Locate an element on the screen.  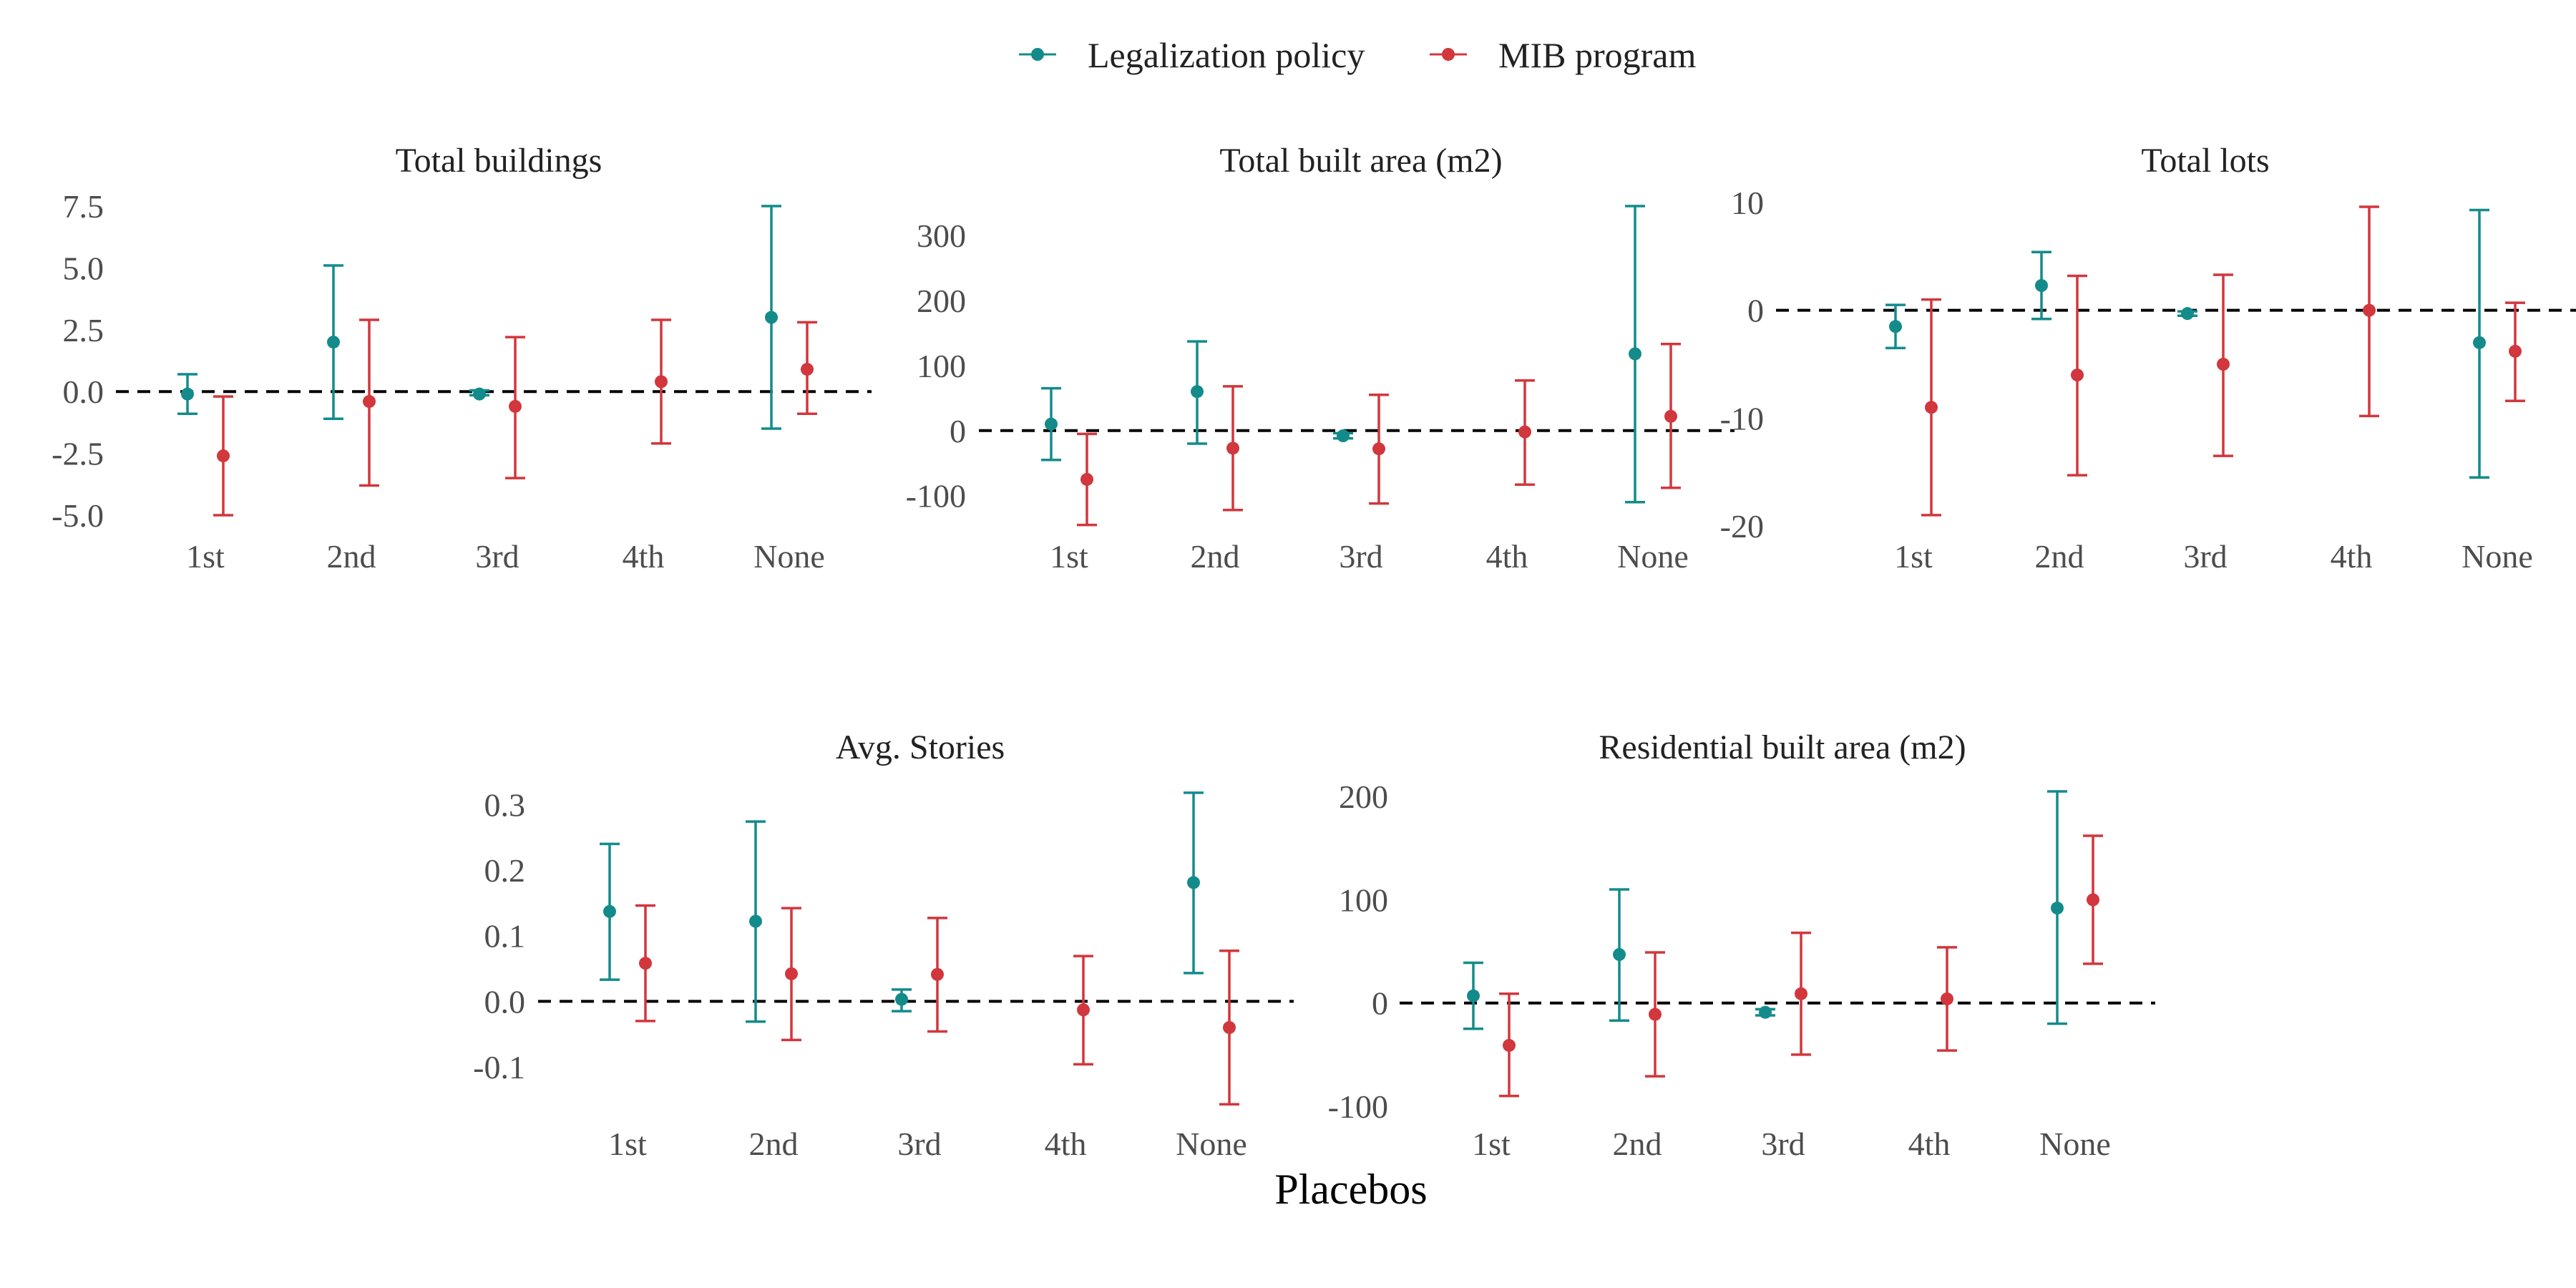
y-tick-label: 0.1 is located at coordinates (505, 936).